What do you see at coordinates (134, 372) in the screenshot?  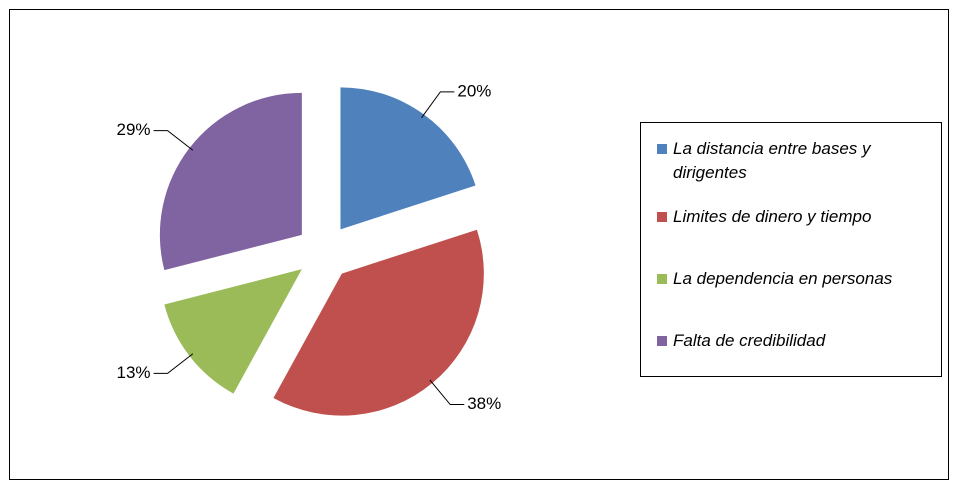 I see `data-label: 13%` at bounding box center [134, 372].